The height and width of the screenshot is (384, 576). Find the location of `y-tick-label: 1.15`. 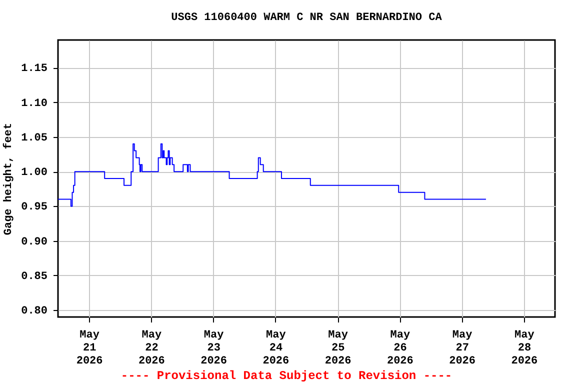

y-tick-label: 1.15 is located at coordinates (34, 69).